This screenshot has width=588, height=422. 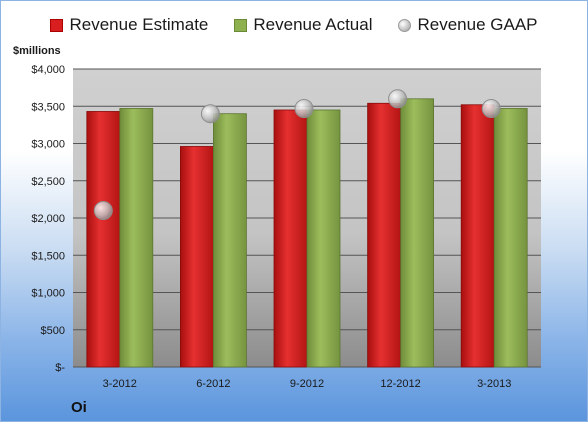 What do you see at coordinates (57, 25) in the screenshot?
I see `estimate-swatch-icon` at bounding box center [57, 25].